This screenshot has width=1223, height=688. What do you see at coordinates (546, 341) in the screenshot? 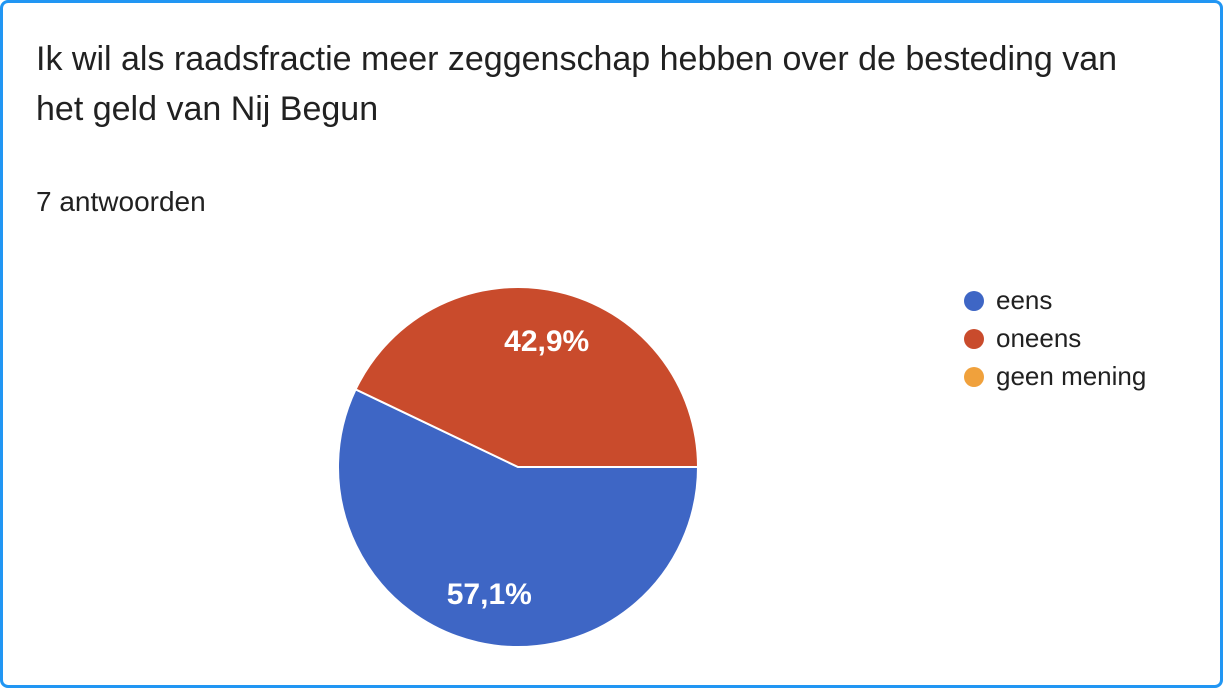
I see `pie-slice-label-oneens: 42,9%` at bounding box center [546, 341].